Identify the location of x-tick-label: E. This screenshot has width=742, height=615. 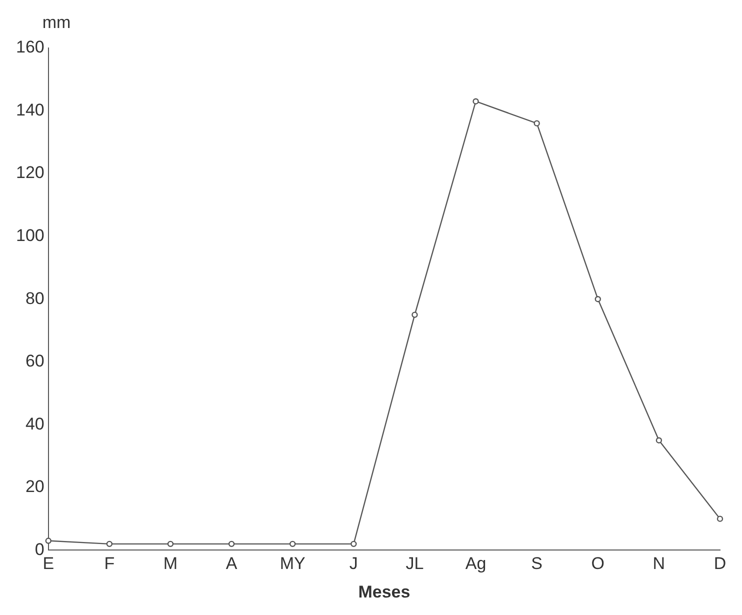
(48, 564).